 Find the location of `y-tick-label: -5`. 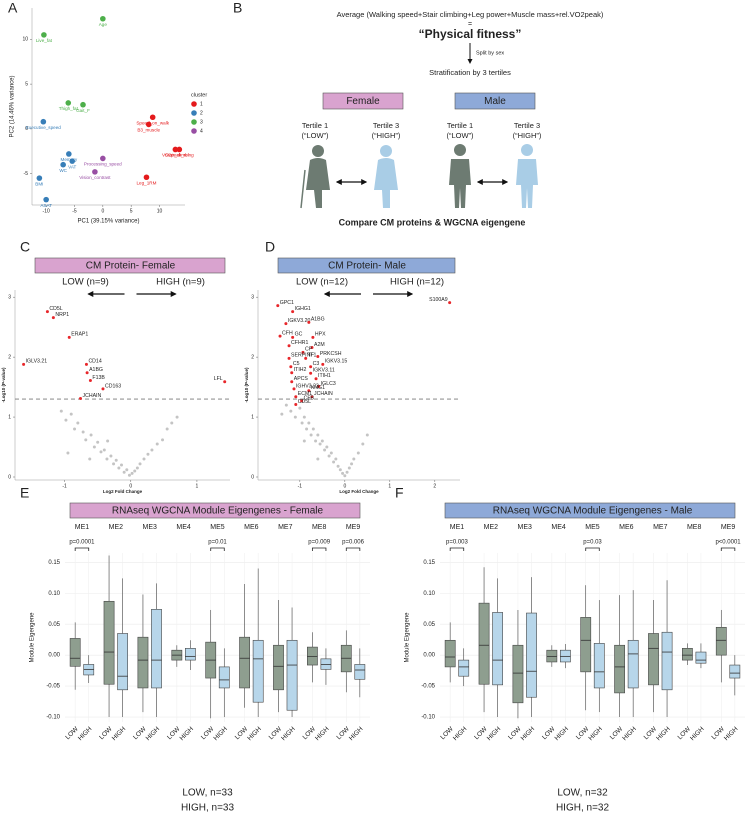

y-tick-label: -5 is located at coordinates (26, 174).